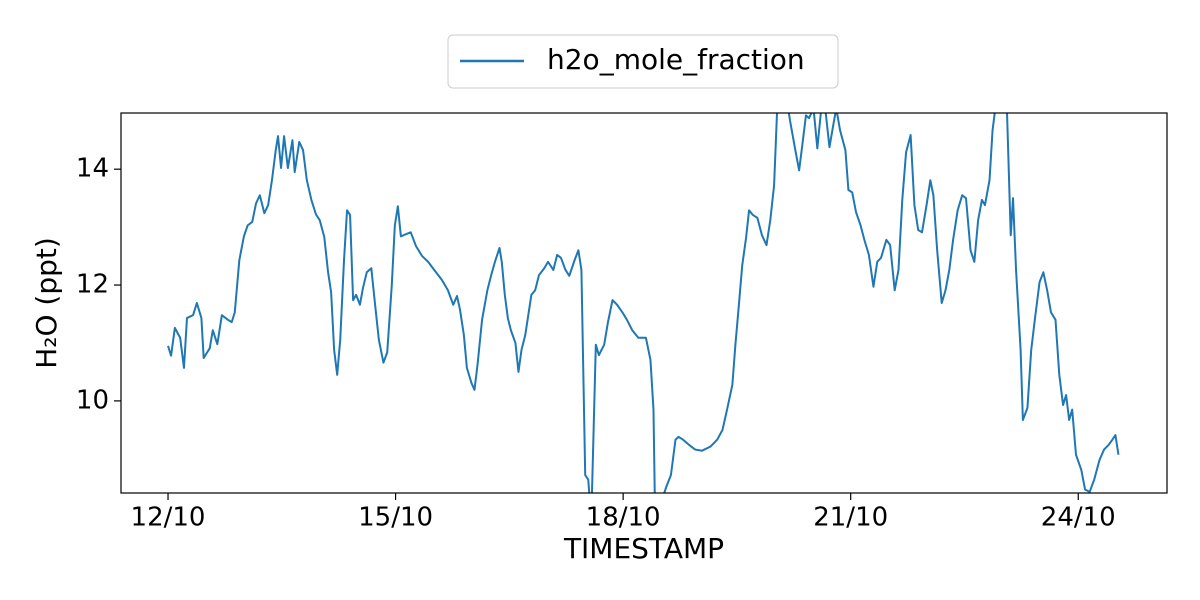  What do you see at coordinates (168, 518) in the screenshot?
I see `x-tick-label: 12/10` at bounding box center [168, 518].